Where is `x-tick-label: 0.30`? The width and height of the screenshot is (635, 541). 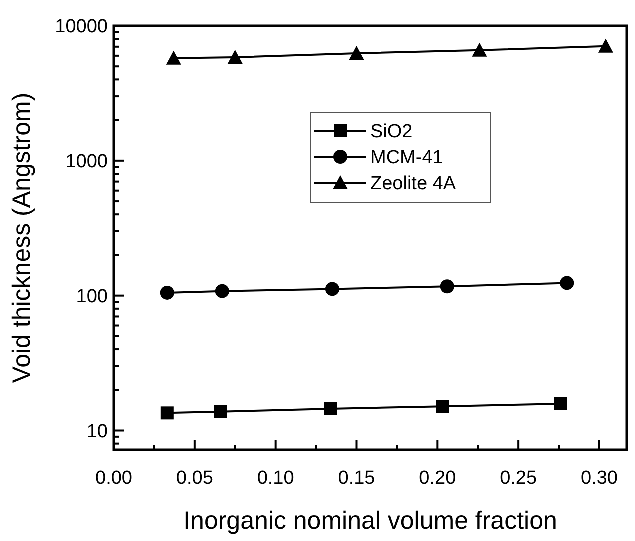
x-tick-label: 0.30 is located at coordinates (599, 478).